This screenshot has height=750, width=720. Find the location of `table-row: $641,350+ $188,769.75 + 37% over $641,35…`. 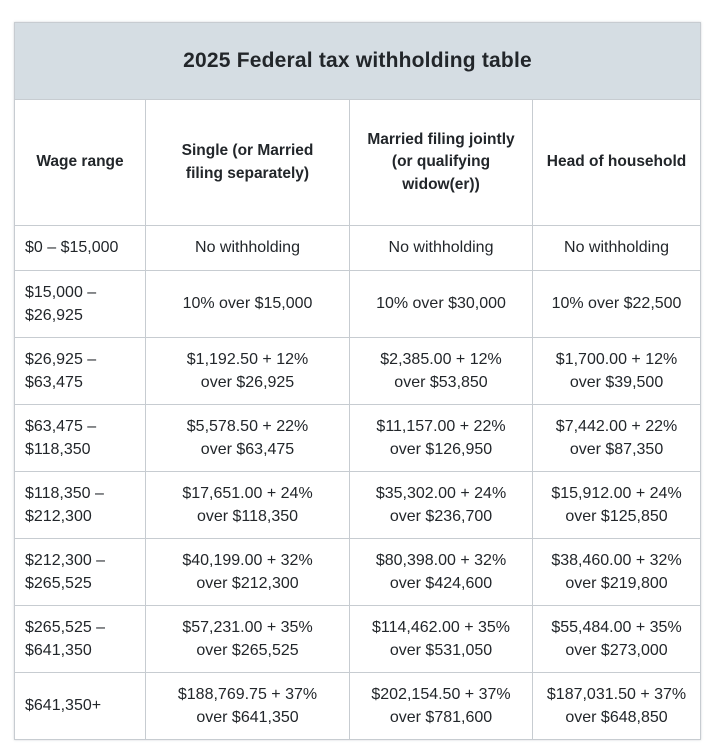

table-row: $641,350+ $188,769.75 + 37% over $641,35… is located at coordinates (358, 706).